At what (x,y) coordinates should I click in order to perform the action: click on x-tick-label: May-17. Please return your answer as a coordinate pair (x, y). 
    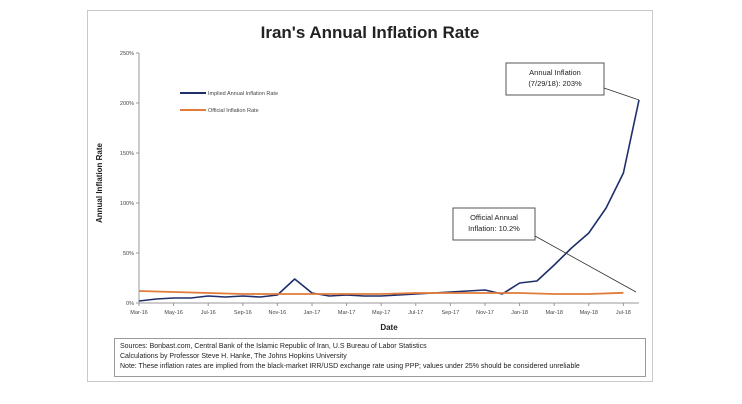
    Looking at the image, I should click on (381, 313).